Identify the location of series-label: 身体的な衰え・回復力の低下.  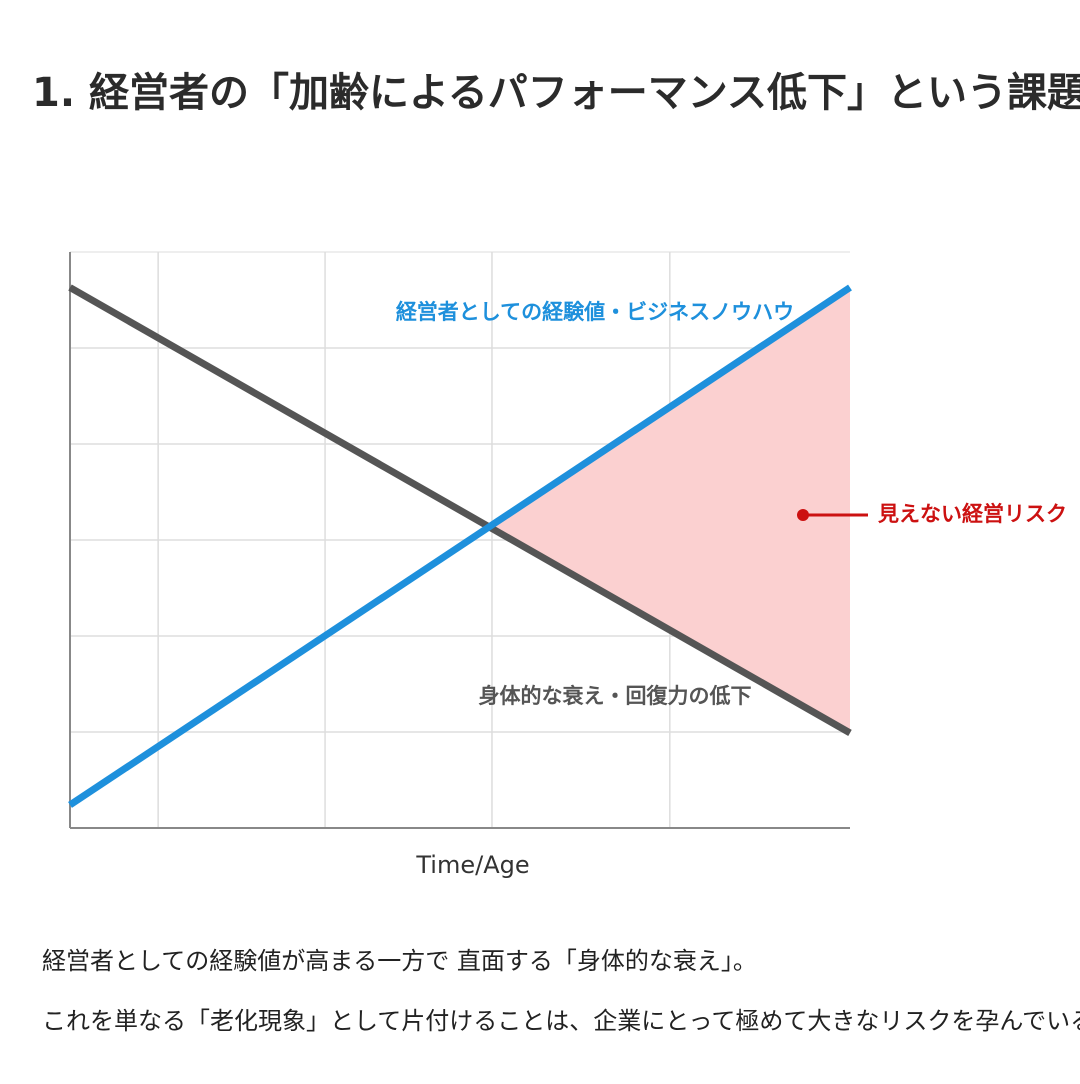
(615, 696).